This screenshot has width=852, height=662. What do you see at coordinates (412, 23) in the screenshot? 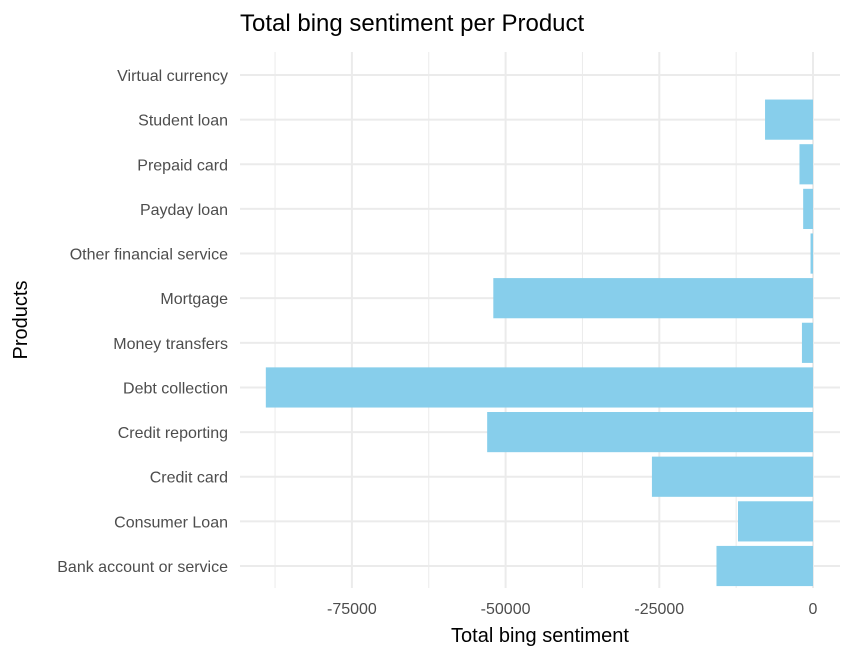
I see `chart-title: Total bing sentiment per Product` at bounding box center [412, 23].